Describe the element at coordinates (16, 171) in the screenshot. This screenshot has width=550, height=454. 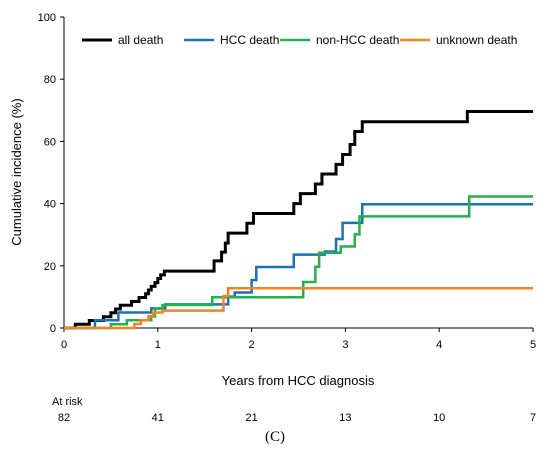
I see `y-axis-title: Cumulative incidence (%)` at that location.